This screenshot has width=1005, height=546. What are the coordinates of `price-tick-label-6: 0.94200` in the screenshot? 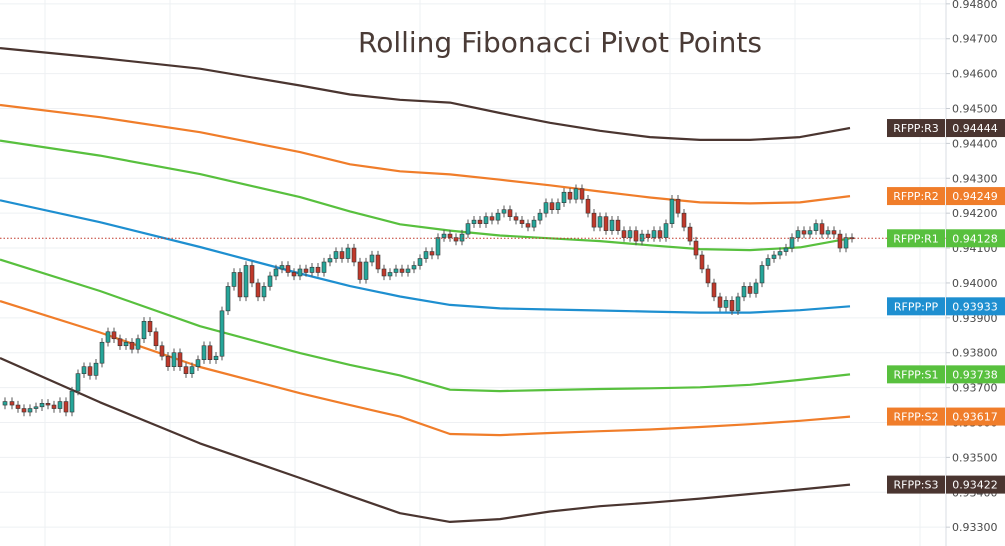 It's located at (975, 213).